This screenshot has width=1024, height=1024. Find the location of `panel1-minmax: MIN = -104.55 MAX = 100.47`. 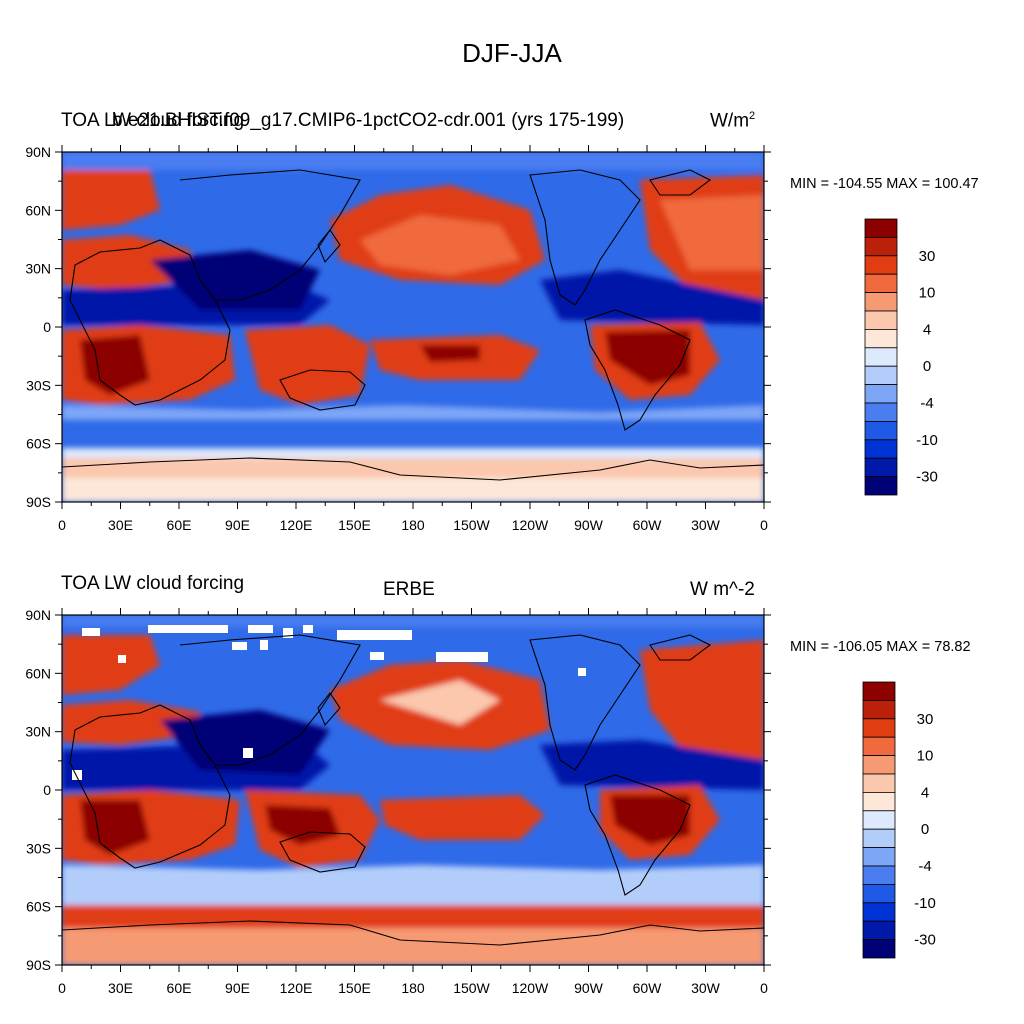

panel1-minmax: MIN = -104.55 MAX = 100.47 is located at coordinates (884, 184).